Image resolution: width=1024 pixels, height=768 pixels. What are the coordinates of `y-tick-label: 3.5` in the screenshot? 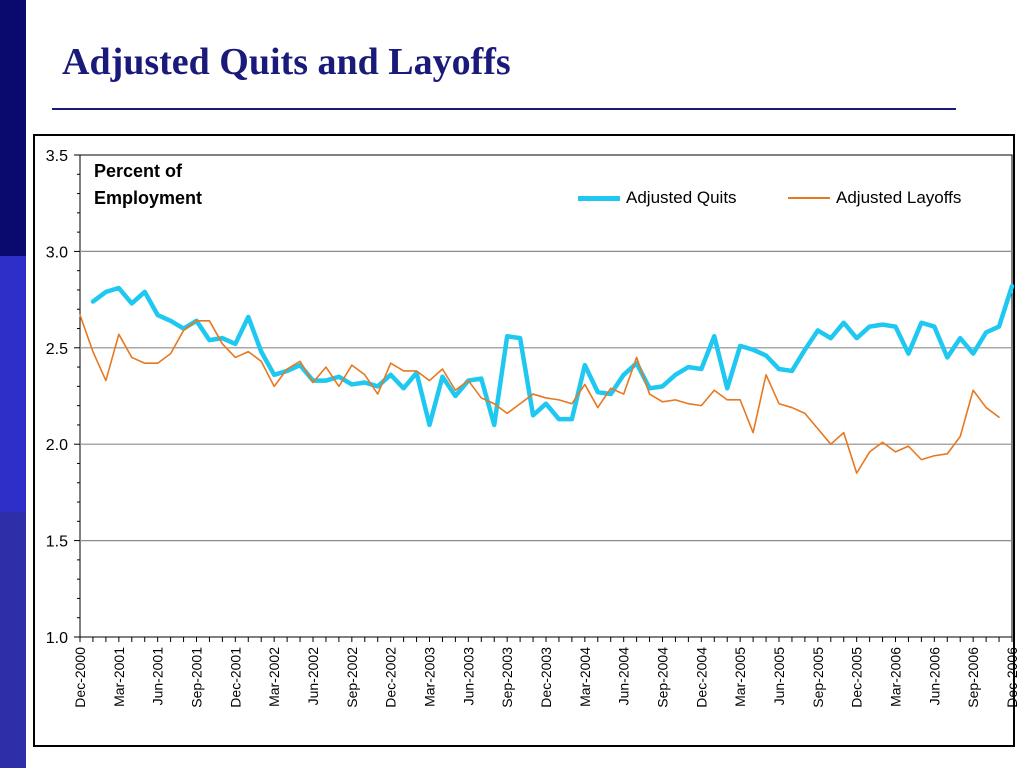 It's located at (57, 156).